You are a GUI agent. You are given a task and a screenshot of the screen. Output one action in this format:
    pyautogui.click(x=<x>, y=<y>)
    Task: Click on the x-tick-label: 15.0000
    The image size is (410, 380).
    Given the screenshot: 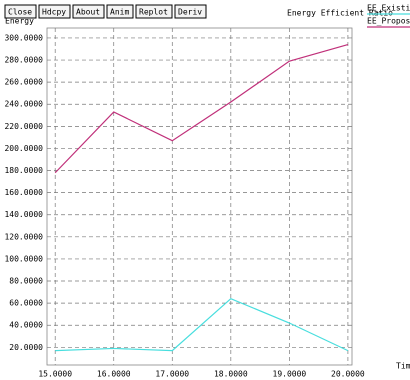 What is the action you would take?
    pyautogui.click(x=55, y=374)
    